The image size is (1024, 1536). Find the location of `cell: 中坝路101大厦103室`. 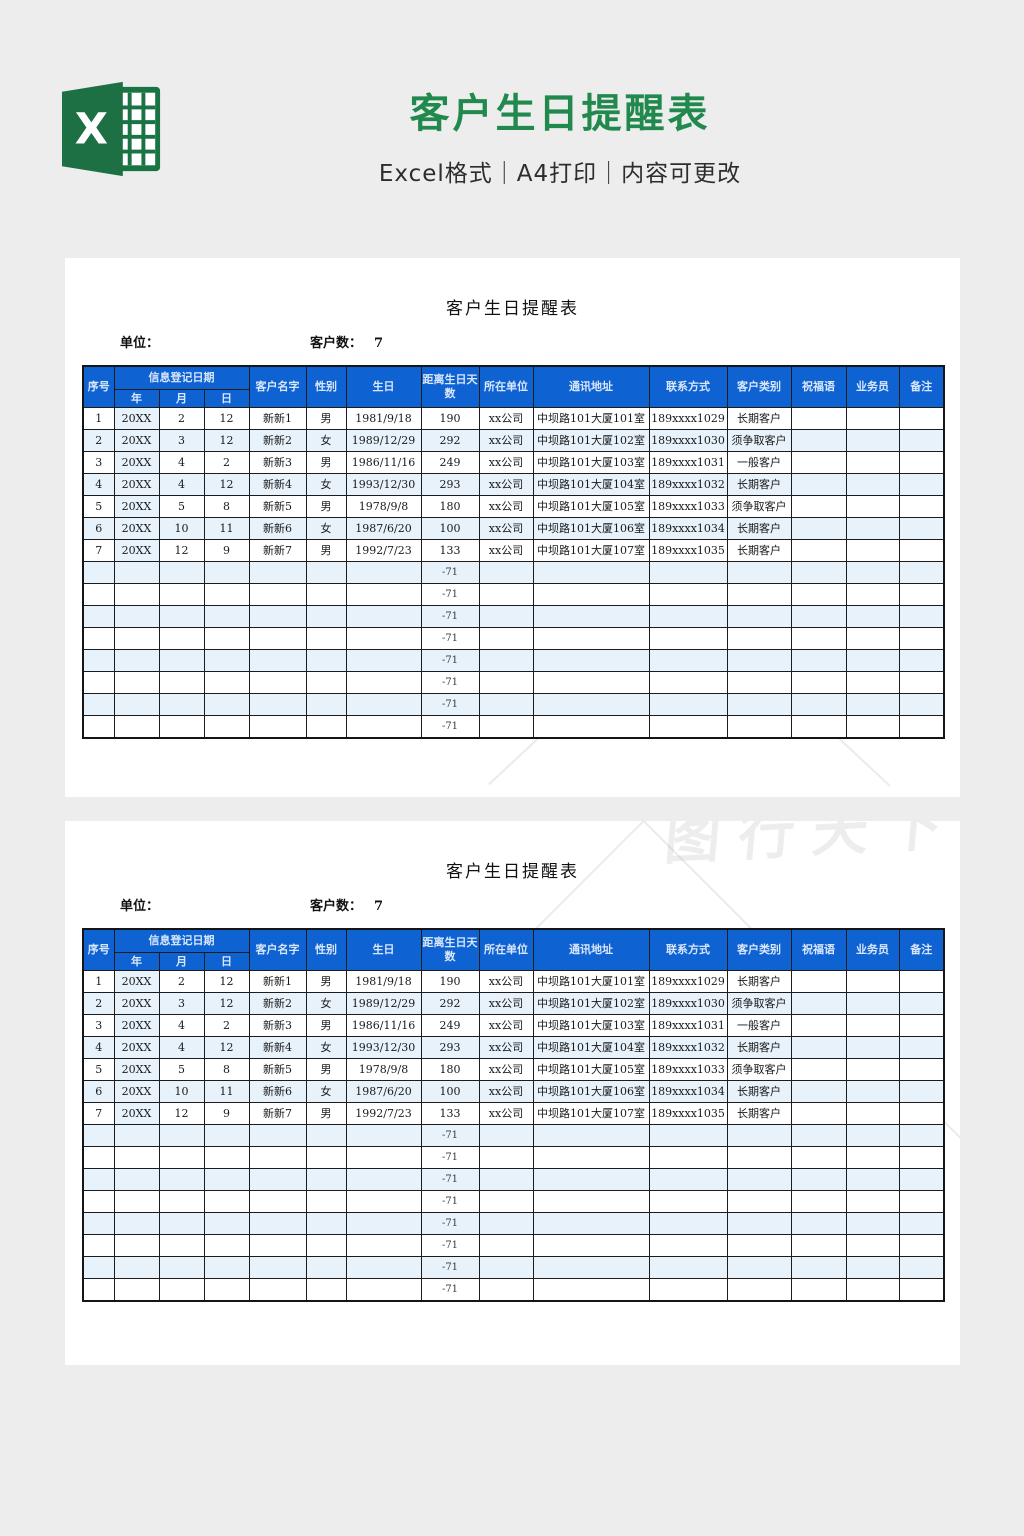

cell: 中坝路101大厦103室 is located at coordinates (591, 462).